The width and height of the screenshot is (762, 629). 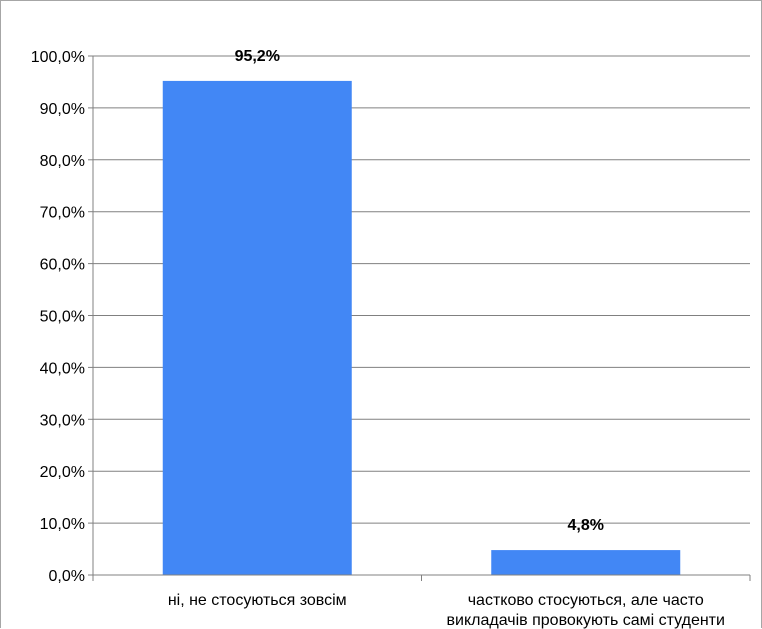 I want to click on bar, so click(x=586, y=562).